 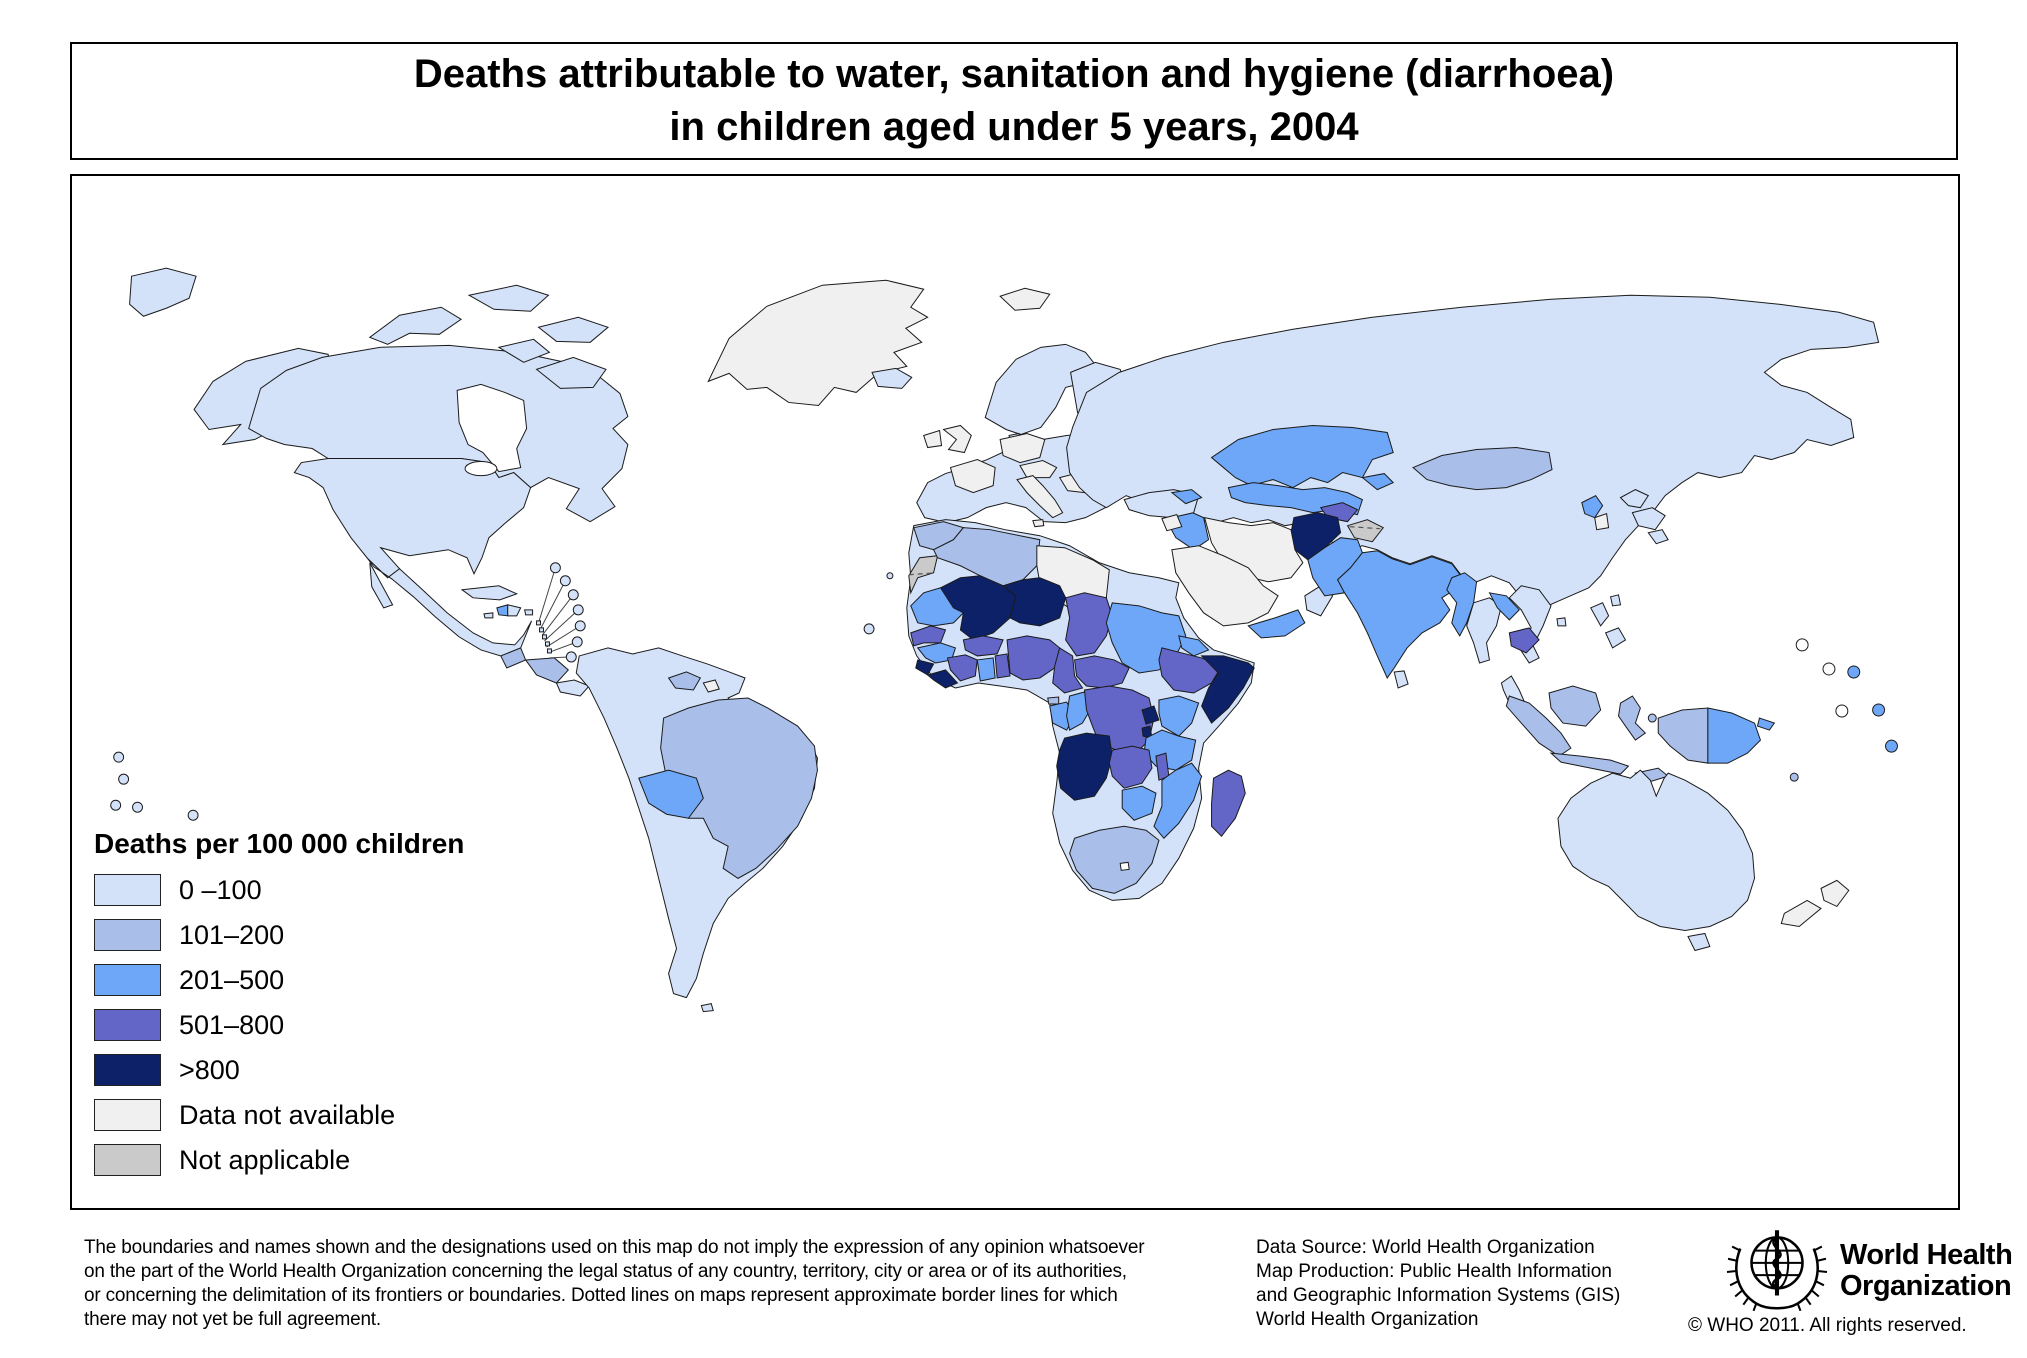 I want to click on nz-south-island, so click(x=1801, y=913).